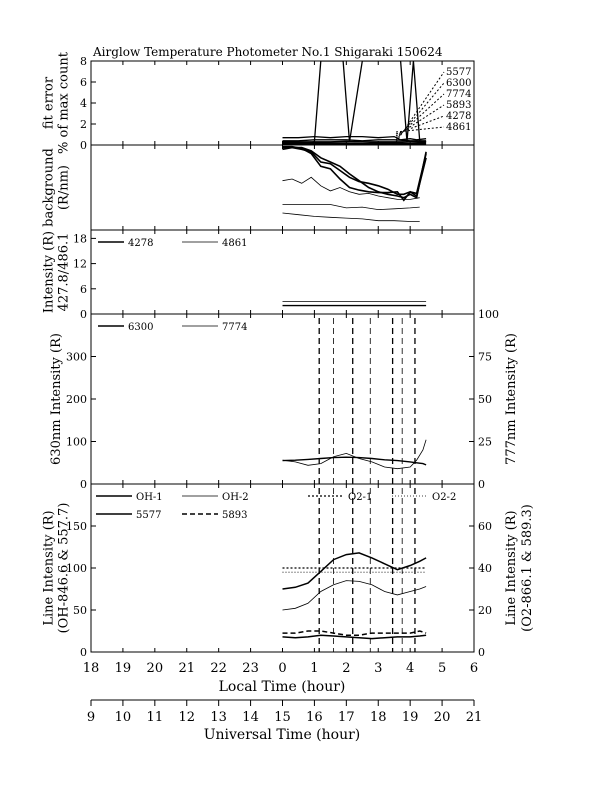 This screenshot has height=792, width=612. Describe the element at coordinates (56, 399) in the screenshot. I see `ylabel-left: 630nm Intensity (R)` at that location.